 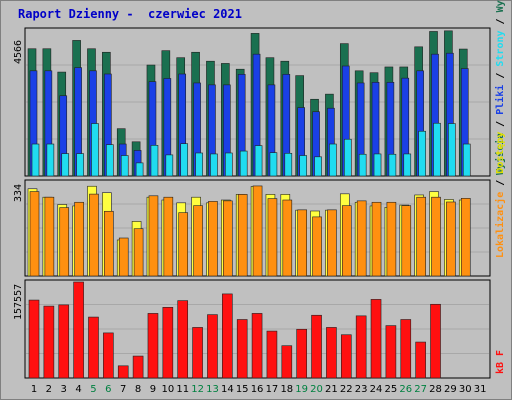 What do you see at coordinates (376, 389) in the screenshot?
I see `day-label: 24` at bounding box center [376, 389].